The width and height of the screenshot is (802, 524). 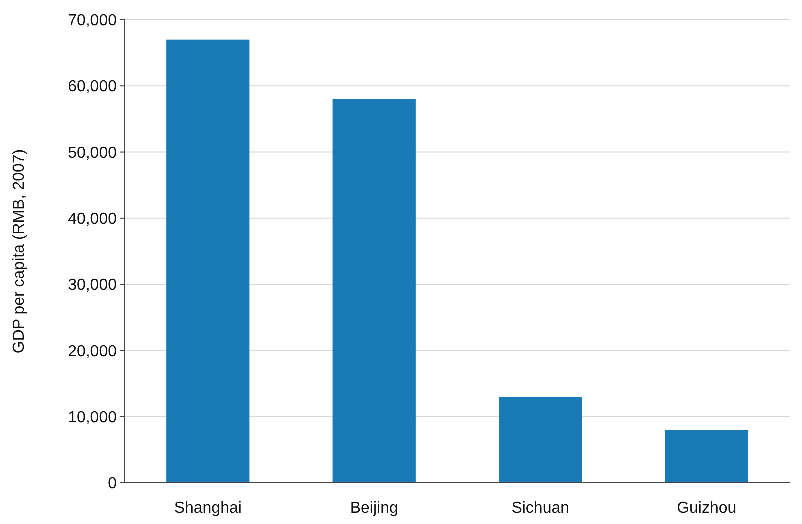 What do you see at coordinates (19, 251) in the screenshot?
I see `y-axis-title: GDP per capita (RMB, 2007)` at bounding box center [19, 251].